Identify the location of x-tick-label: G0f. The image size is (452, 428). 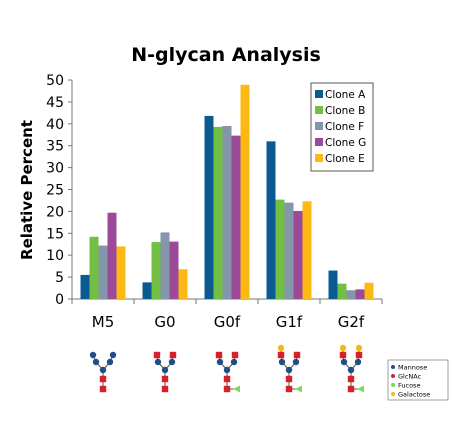
(227, 322).